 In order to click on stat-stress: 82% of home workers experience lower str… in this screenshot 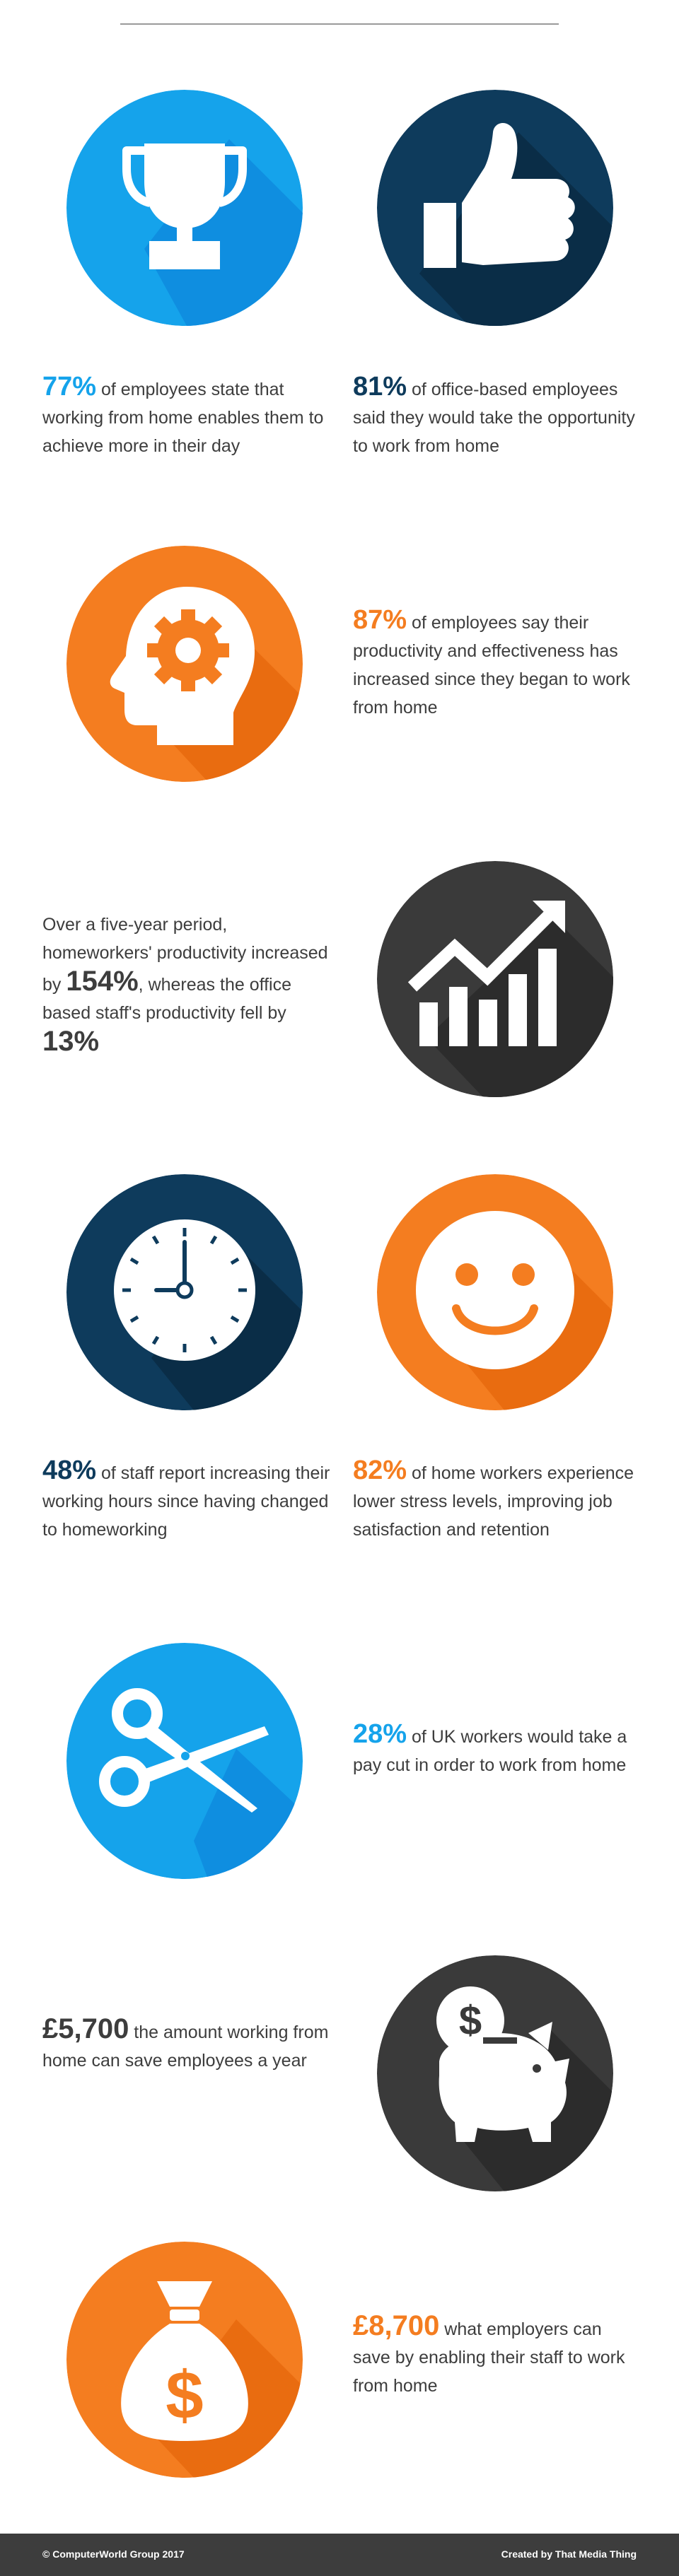, I will do `click(493, 1498)`.